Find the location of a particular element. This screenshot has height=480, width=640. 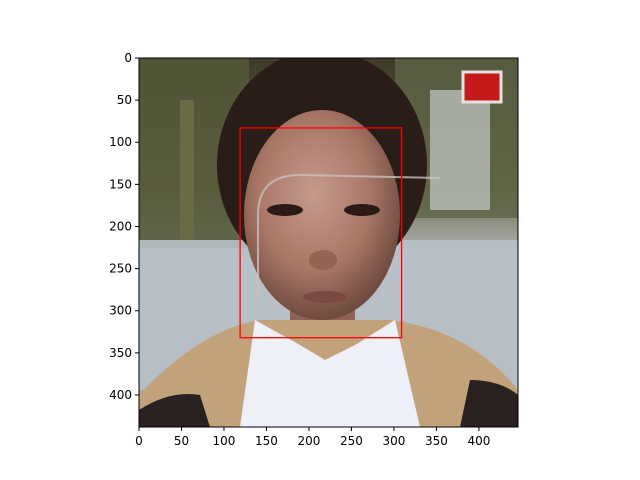

pole-left is located at coordinates (187, 170).